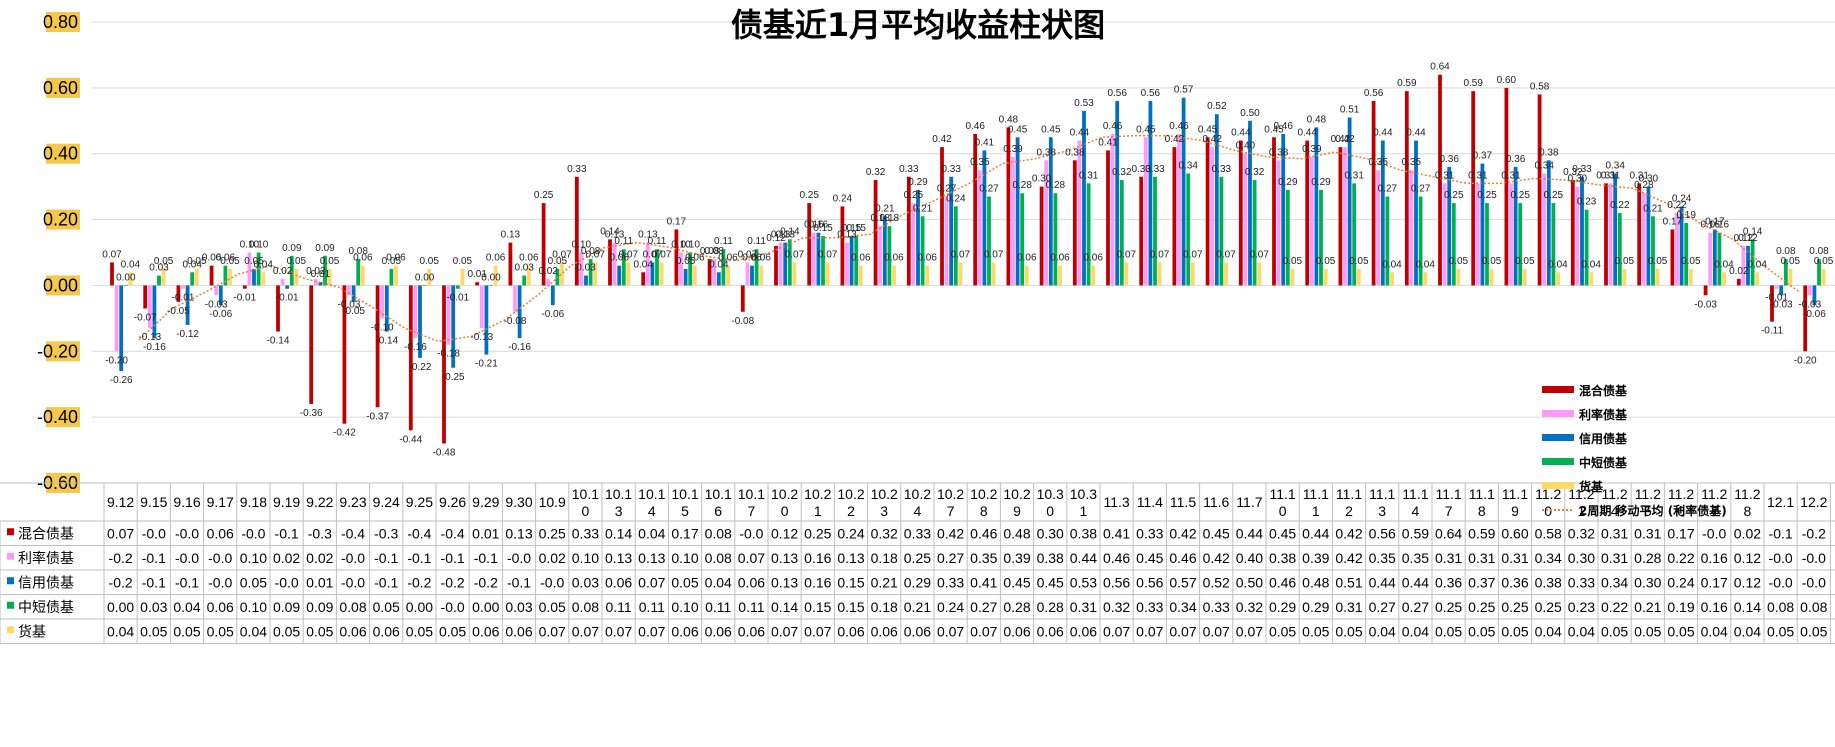 This screenshot has width=1835, height=747. Describe the element at coordinates (850, 607) in the screenshot. I see `table-cell: 0.15` at that location.